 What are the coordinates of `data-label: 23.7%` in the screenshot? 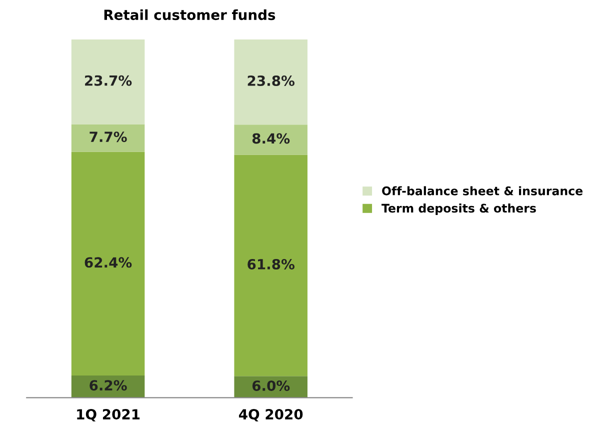 It's located at (108, 80).